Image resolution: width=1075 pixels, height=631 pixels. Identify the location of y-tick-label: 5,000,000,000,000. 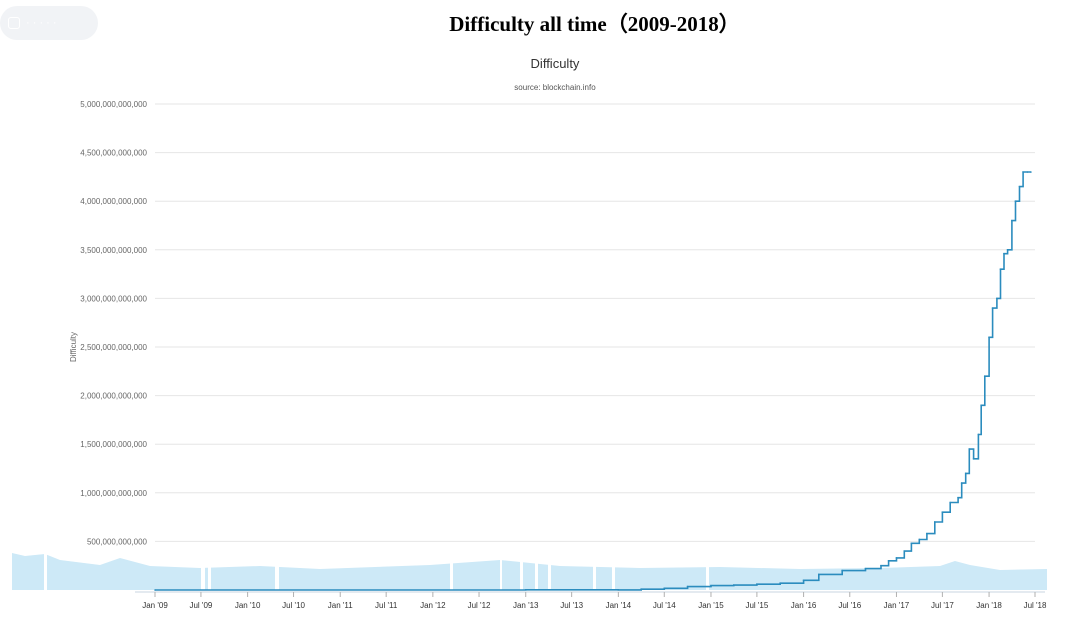
(113, 104).